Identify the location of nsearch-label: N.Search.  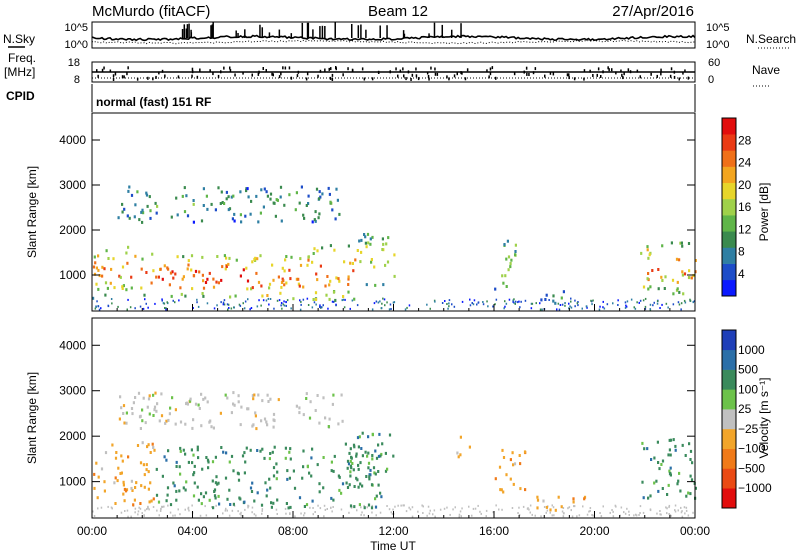
(771, 39).